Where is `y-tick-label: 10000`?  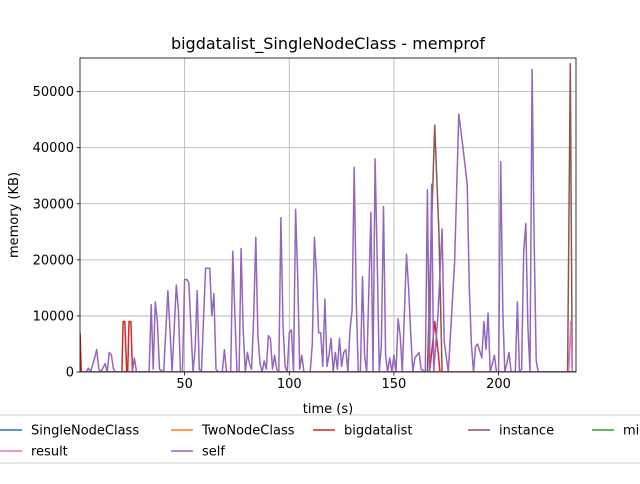
y-tick-label: 10000 is located at coordinates (53, 316).